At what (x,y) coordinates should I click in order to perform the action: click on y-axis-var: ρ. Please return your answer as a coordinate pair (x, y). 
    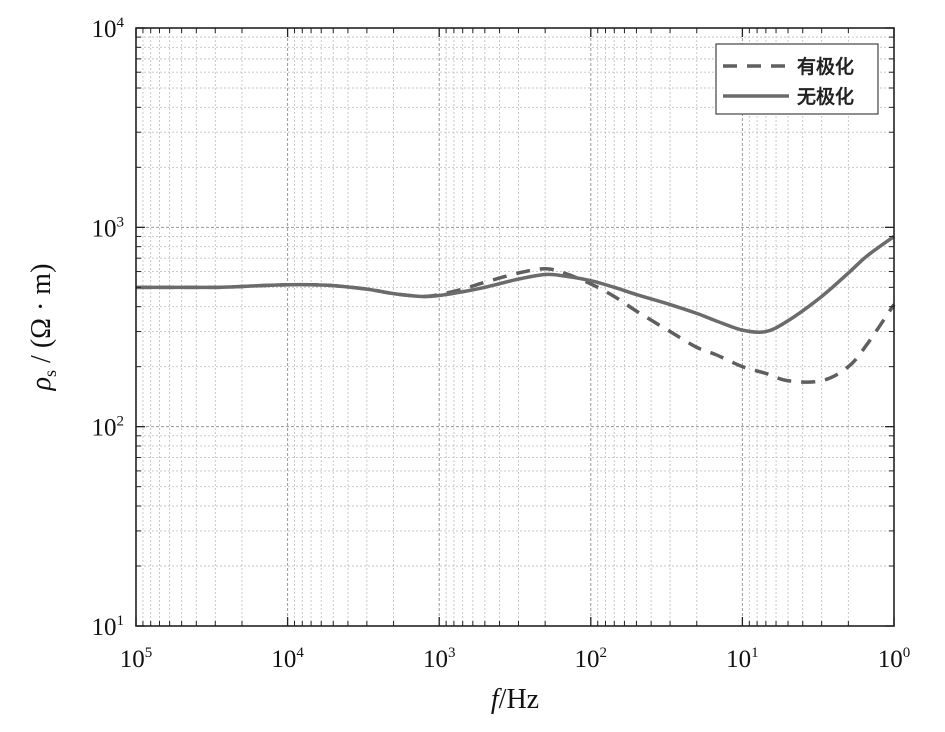
    Looking at the image, I should click on (41, 384).